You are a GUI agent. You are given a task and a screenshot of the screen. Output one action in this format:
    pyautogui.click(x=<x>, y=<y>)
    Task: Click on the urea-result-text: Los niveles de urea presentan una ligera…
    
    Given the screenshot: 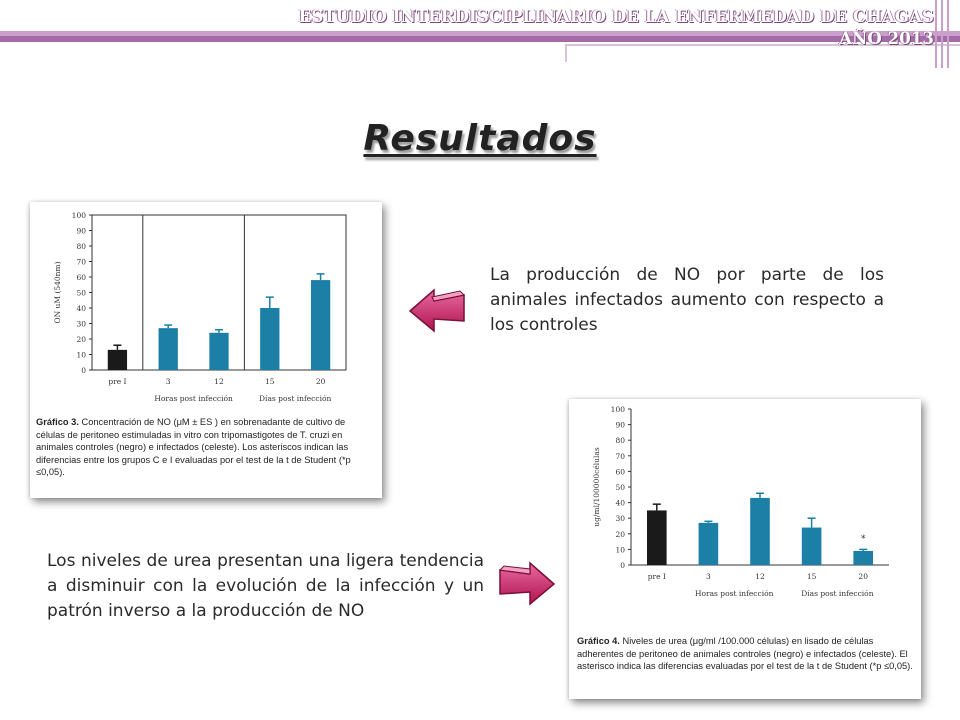 What is the action you would take?
    pyautogui.click(x=265, y=586)
    